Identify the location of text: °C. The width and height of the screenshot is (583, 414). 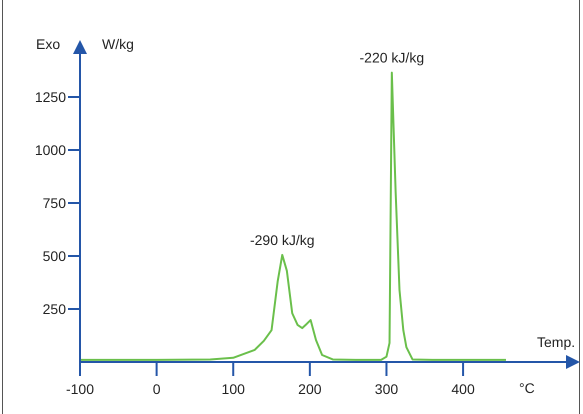
(527, 388).